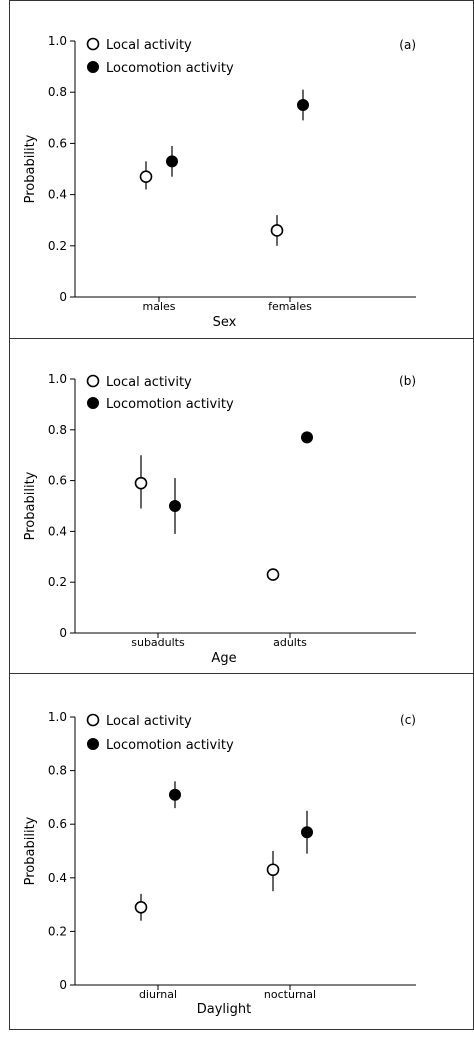  Describe the element at coordinates (407, 381) in the screenshot. I see `panel-label: (b)` at that location.